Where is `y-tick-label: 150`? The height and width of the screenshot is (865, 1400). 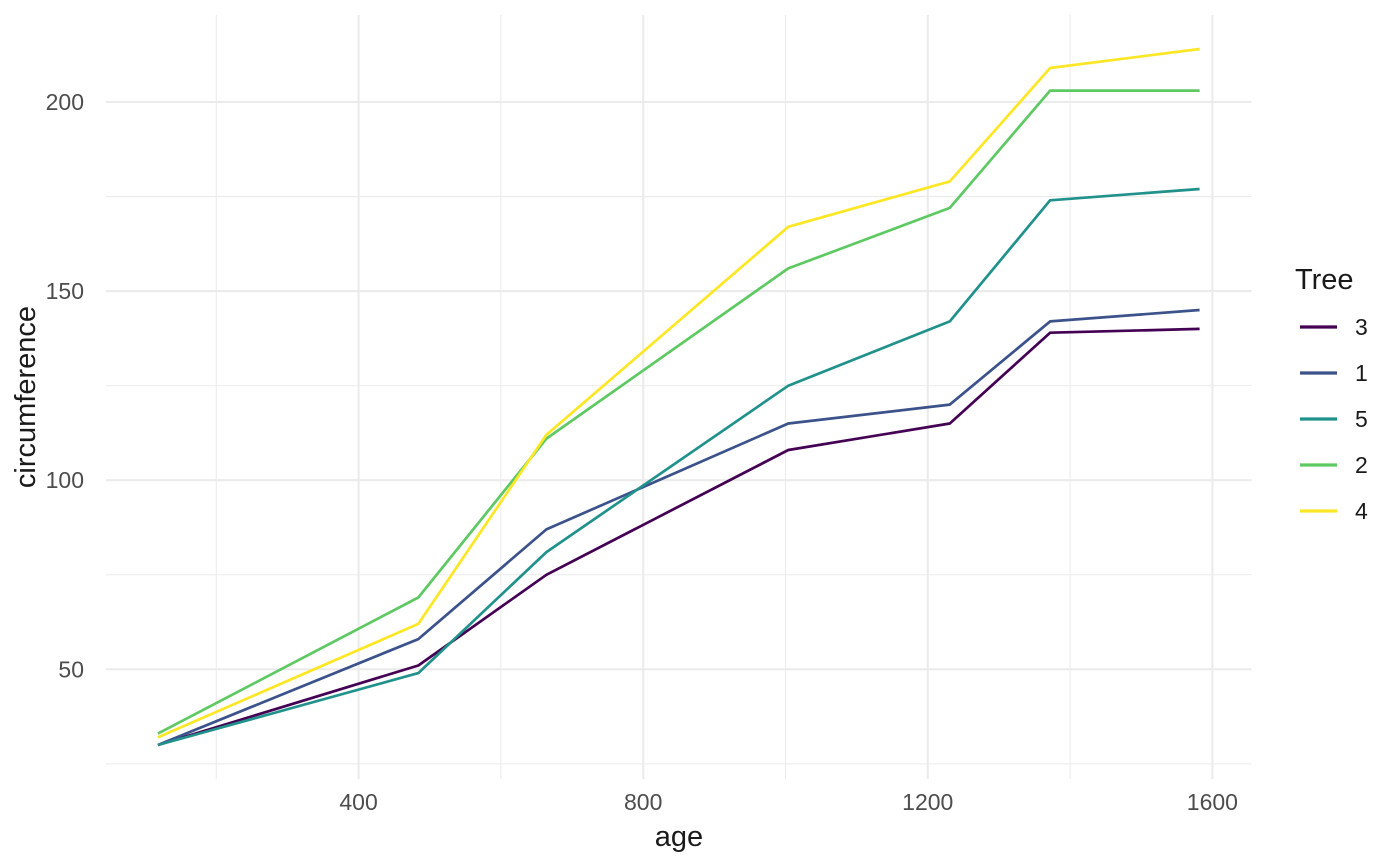
y-tick-label: 150 is located at coordinates (65, 291).